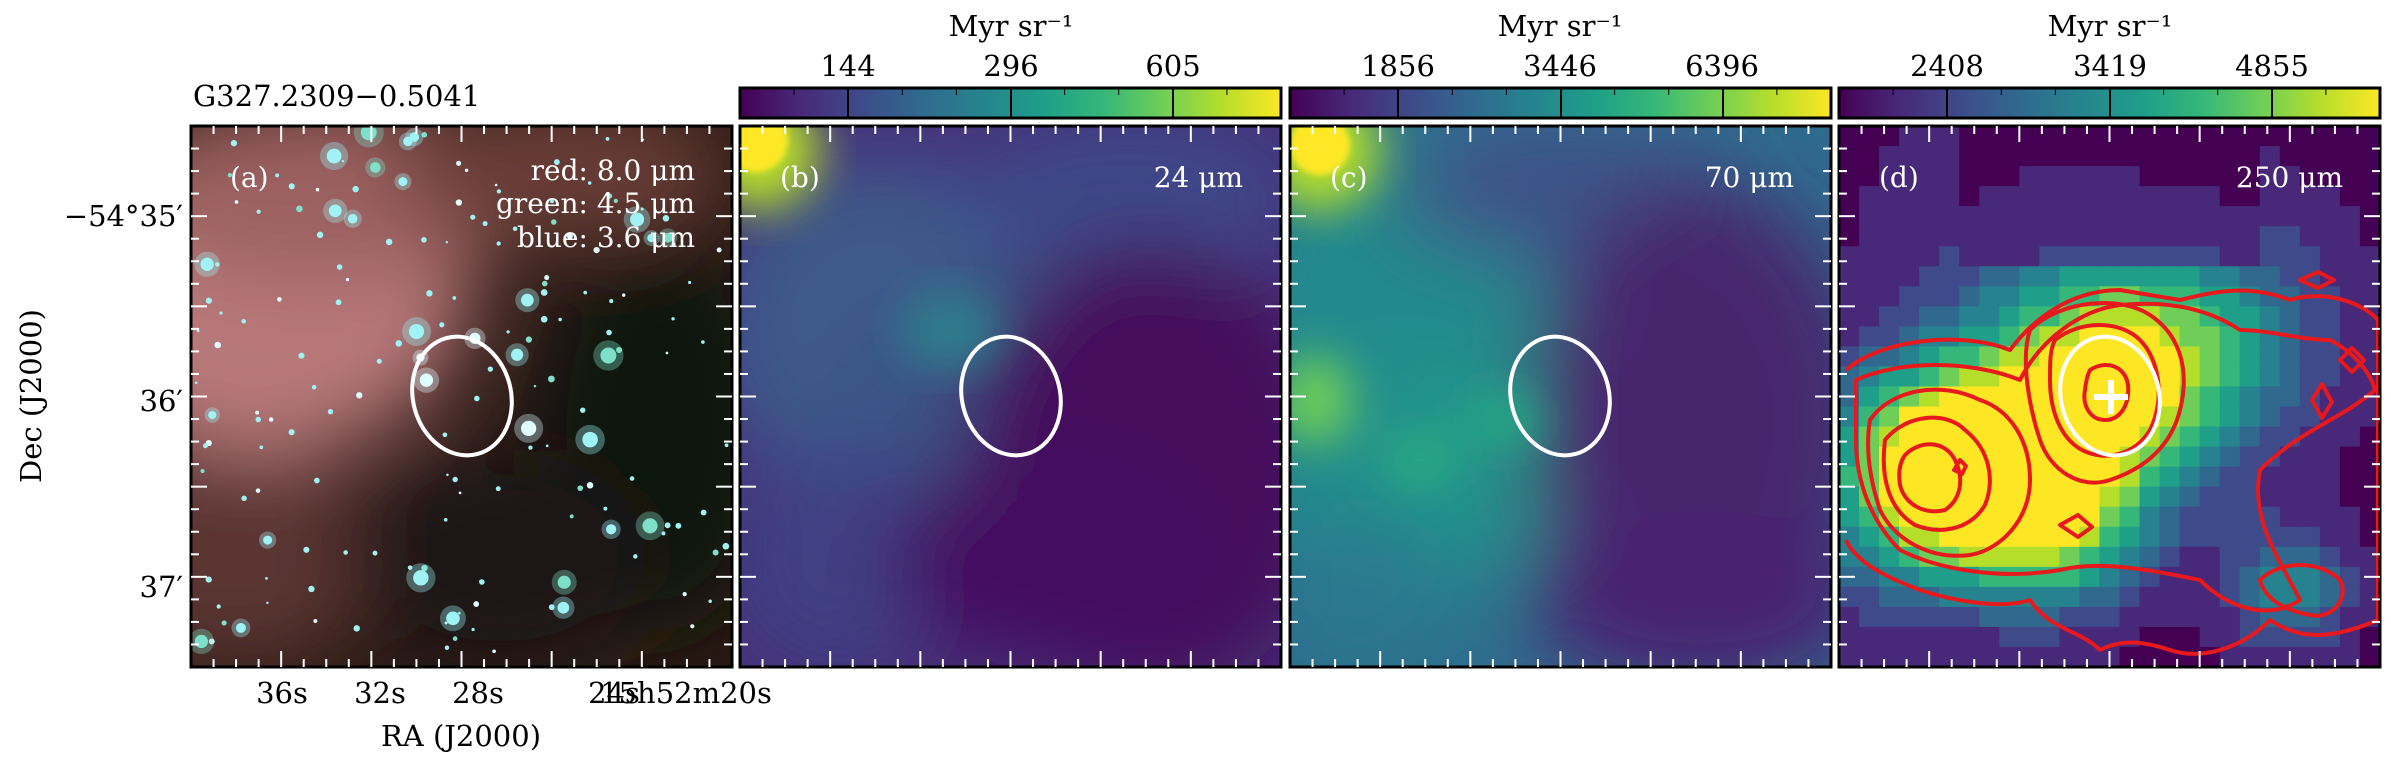 The height and width of the screenshot is (765, 2391). Describe the element at coordinates (686, 693) in the screenshot. I see `ra-tick-label: 15h52m20s` at that location.